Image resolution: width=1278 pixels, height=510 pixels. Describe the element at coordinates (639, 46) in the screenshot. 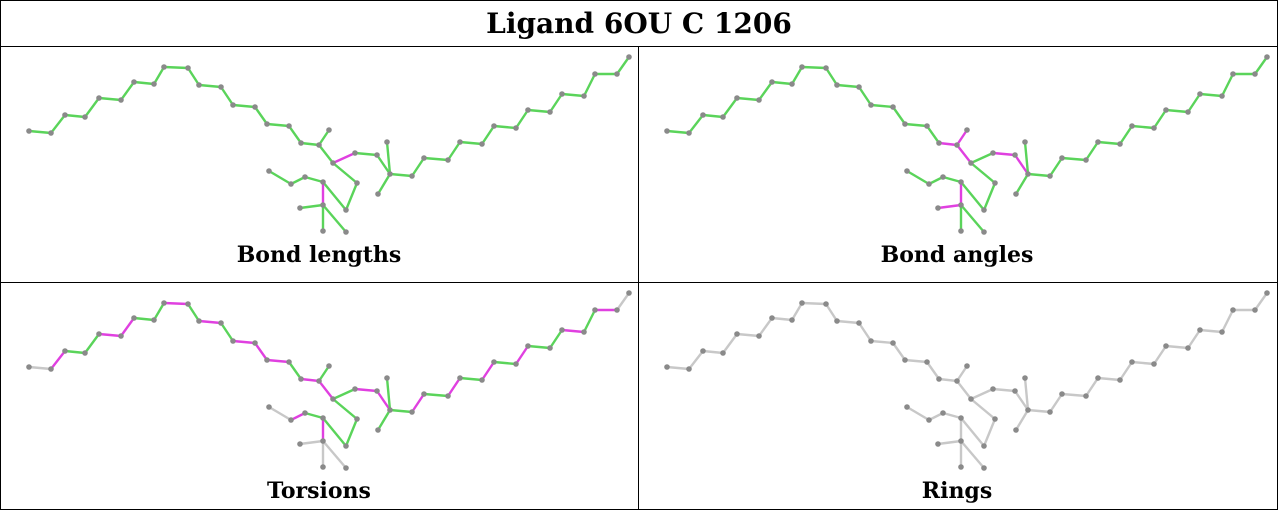

I see `title-divider` at that location.